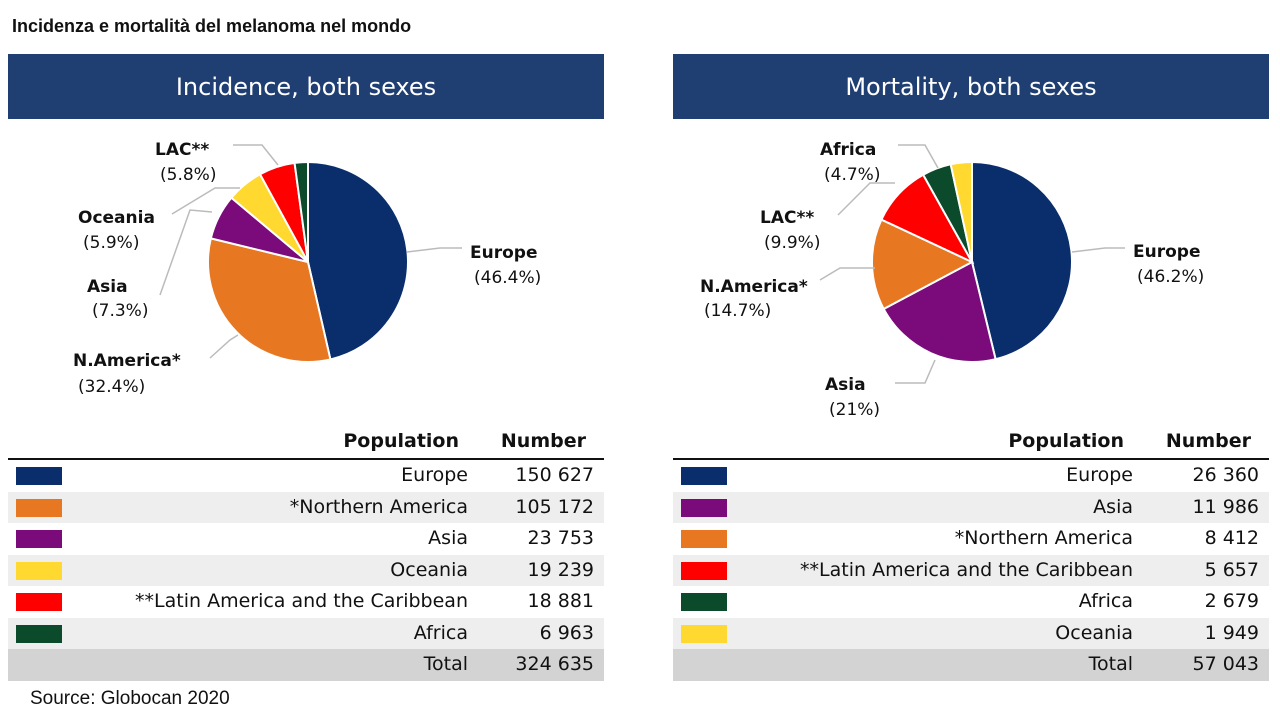 This screenshot has height=720, width=1280. What do you see at coordinates (971, 602) in the screenshot?
I see `table-row: Africa 2 679` at bounding box center [971, 602].